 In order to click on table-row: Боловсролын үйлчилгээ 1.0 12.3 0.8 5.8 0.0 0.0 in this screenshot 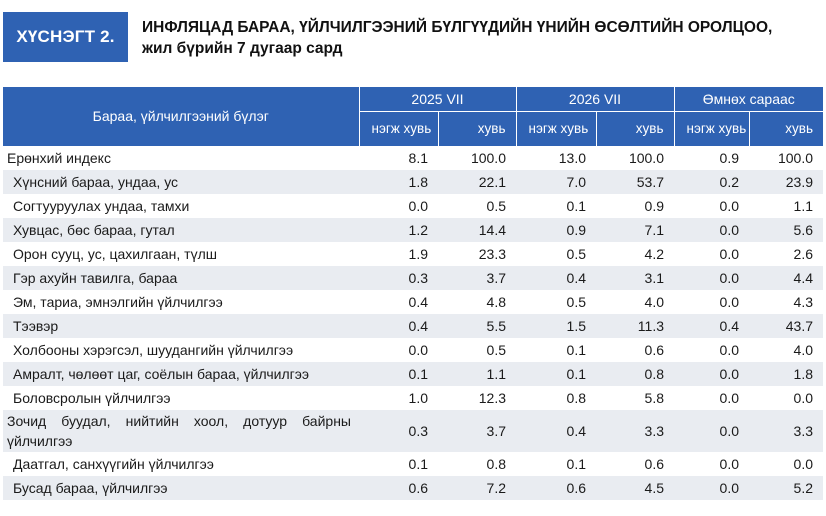, I will do `click(413, 398)`.